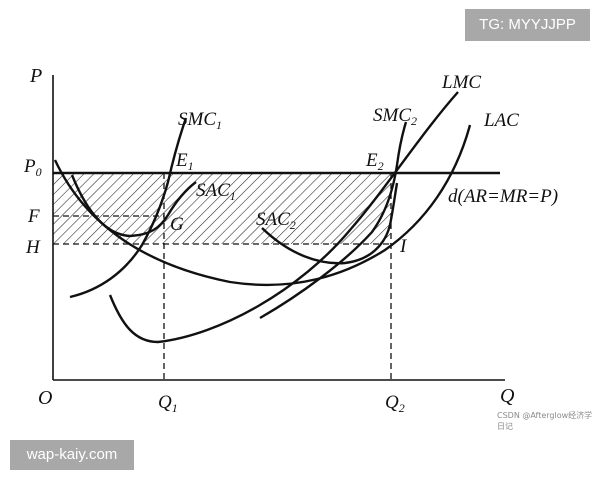  I want to click on smc2-label: SMC2, so click(395, 116).